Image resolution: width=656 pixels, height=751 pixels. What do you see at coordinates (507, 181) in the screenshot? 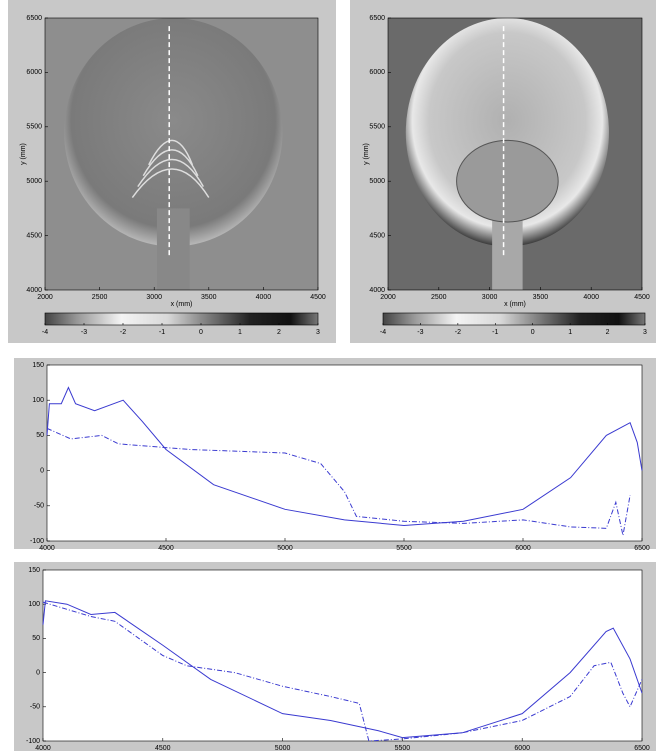
I see `relief-lobe` at bounding box center [507, 181].